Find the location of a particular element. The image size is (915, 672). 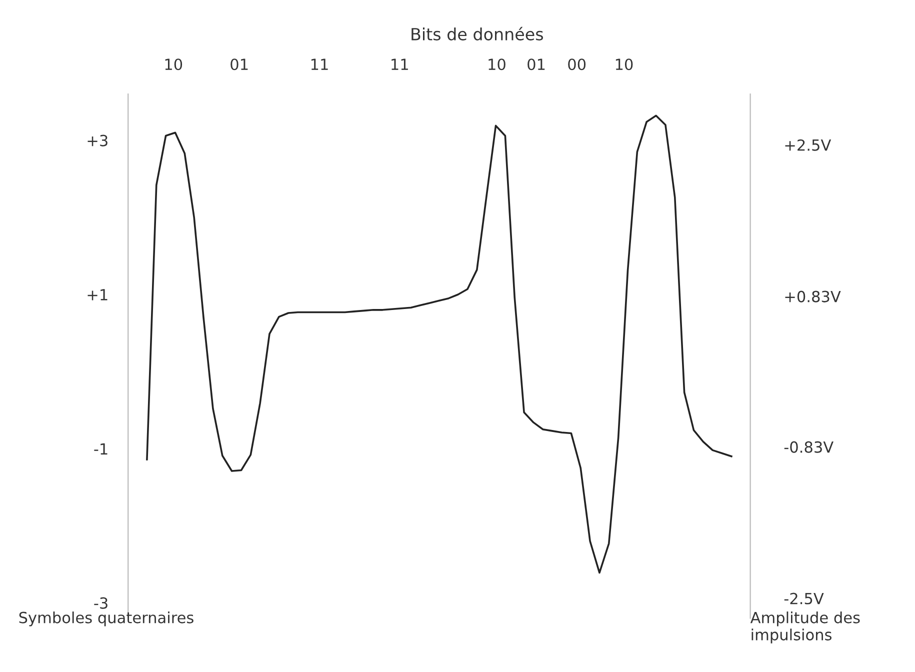

y-axis-title: Symboles quaternaires is located at coordinates (106, 619).